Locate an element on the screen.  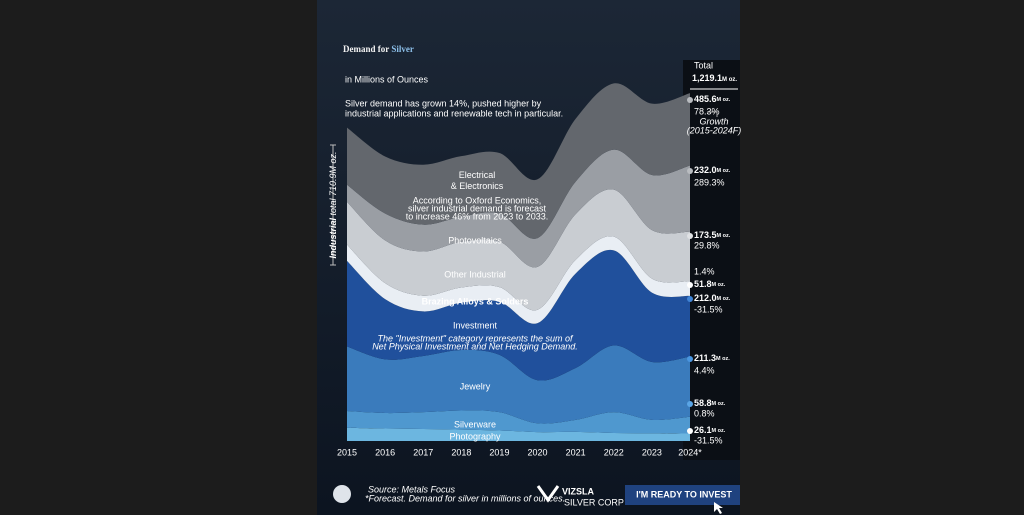
brand: VIZSLA is located at coordinates (578, 491).